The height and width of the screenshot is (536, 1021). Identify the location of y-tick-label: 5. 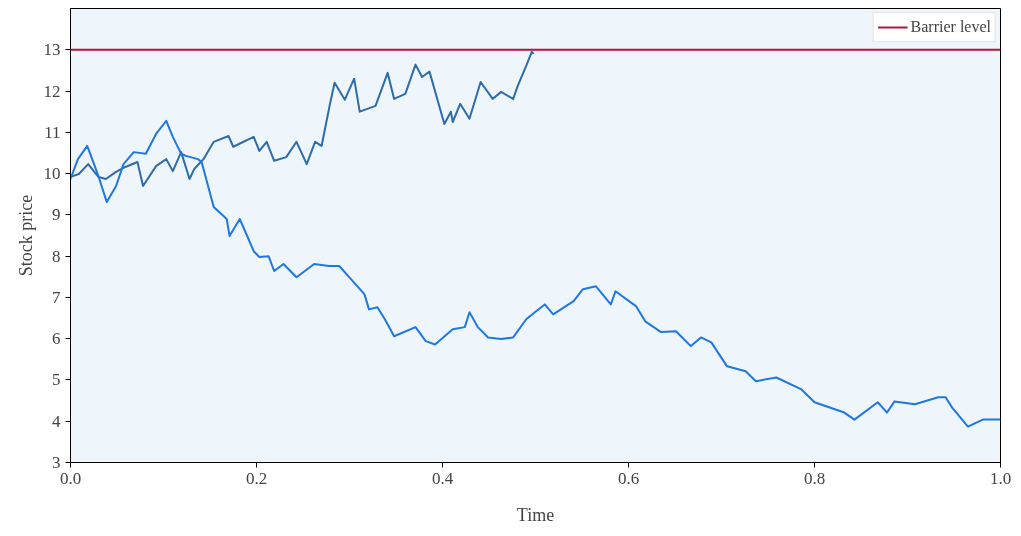
(56, 380).